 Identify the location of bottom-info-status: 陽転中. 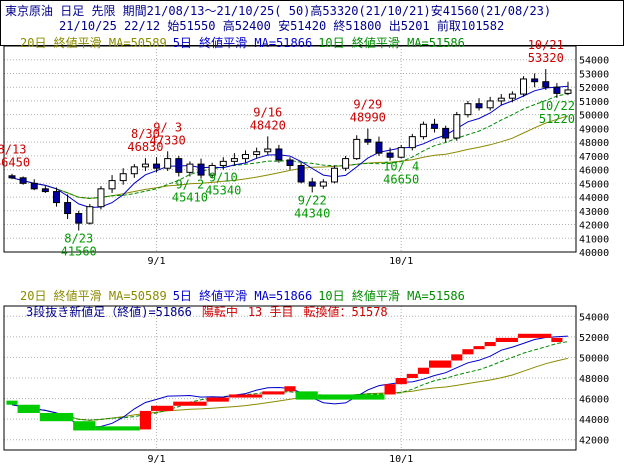
(220, 311).